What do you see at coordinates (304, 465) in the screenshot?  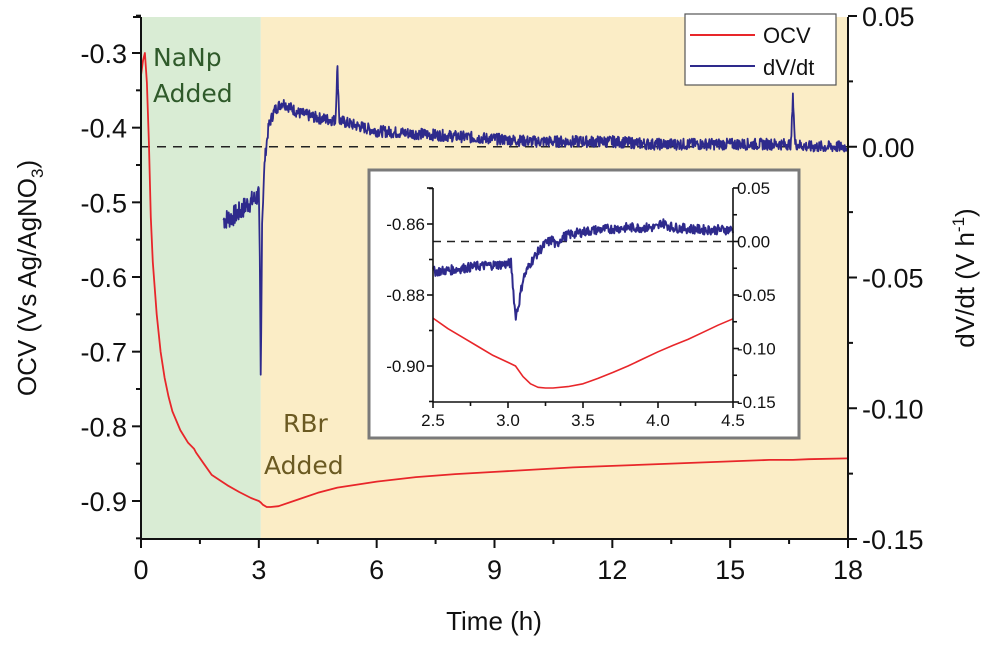 I see `annotation-rbr-line2: Added` at bounding box center [304, 465].